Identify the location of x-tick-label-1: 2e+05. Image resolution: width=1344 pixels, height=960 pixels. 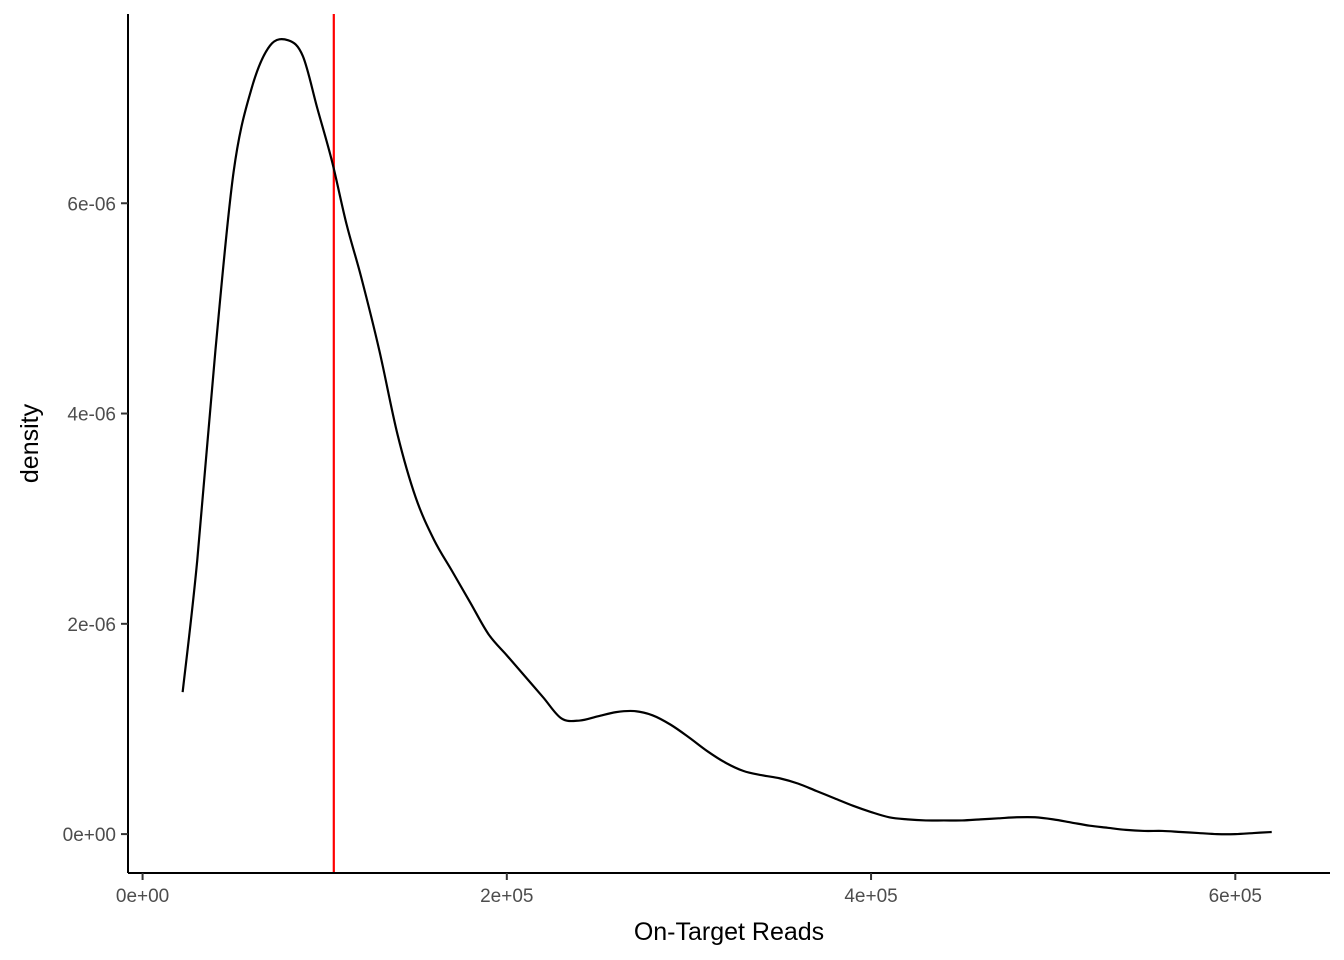
(506, 896).